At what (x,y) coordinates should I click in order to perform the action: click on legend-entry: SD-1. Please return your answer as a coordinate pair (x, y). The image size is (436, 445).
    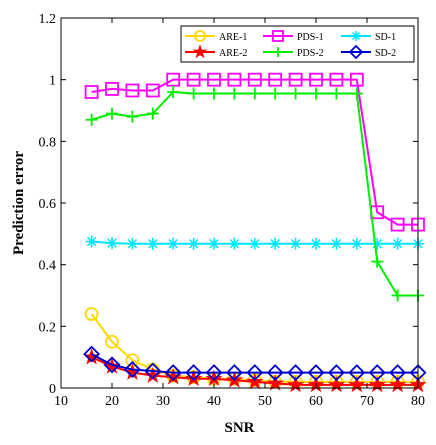
    Looking at the image, I should click on (368, 37).